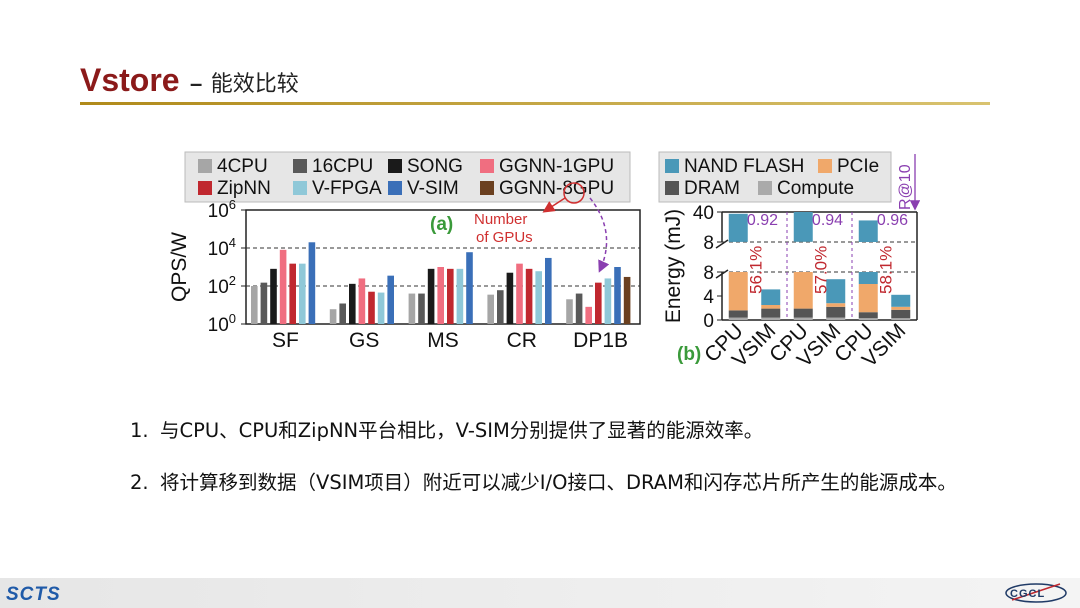 Image resolution: width=1080 pixels, height=608 pixels. Describe the element at coordinates (347, 188) in the screenshot. I see `legend-label: V-FPGA` at that location.